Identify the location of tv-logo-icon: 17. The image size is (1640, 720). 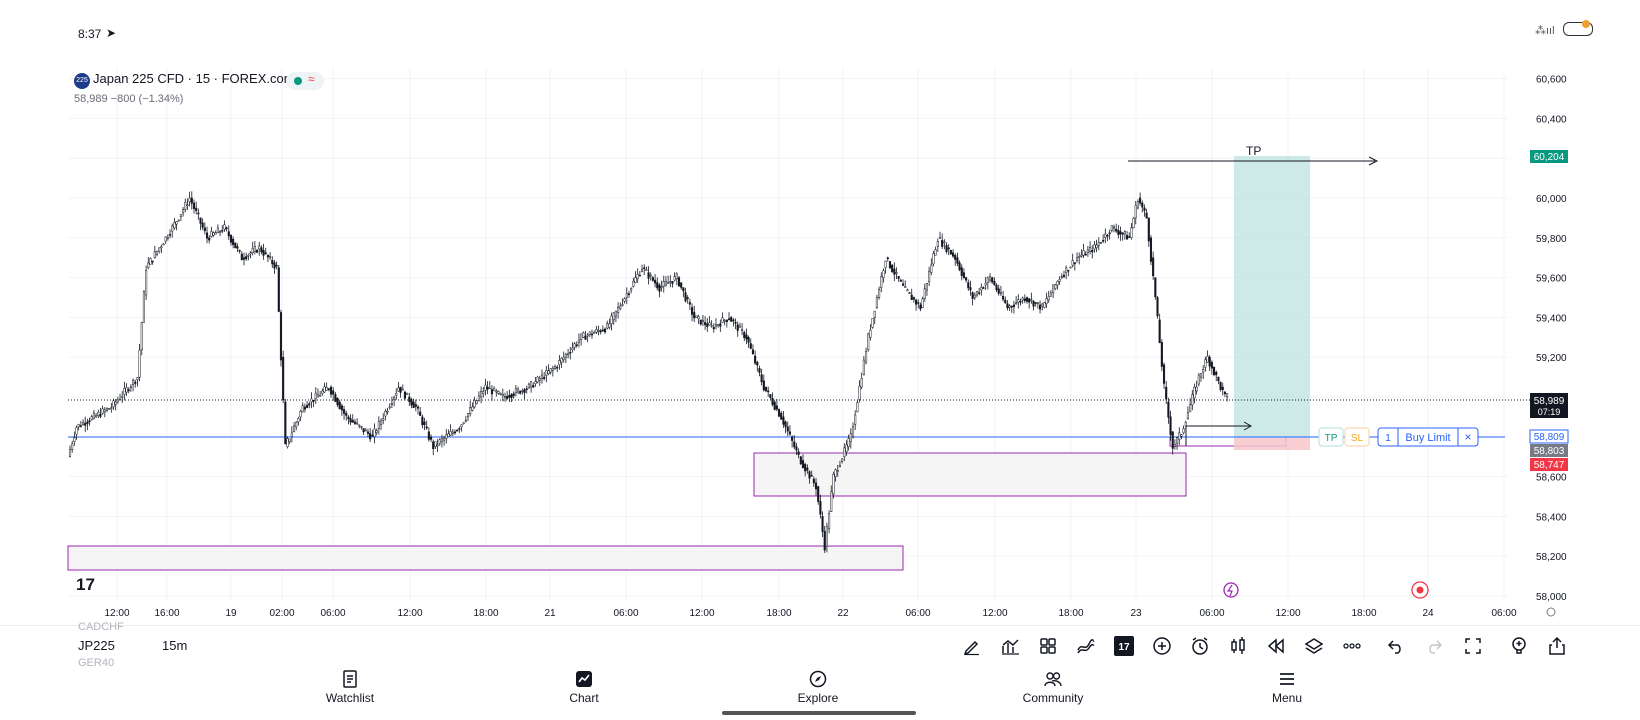
(1124, 646).